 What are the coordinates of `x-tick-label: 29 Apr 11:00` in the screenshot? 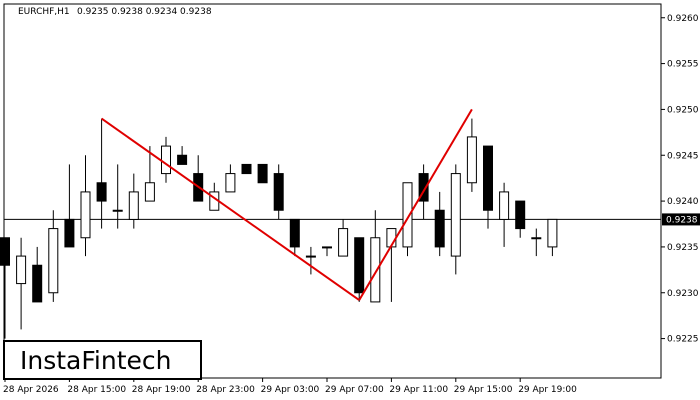 It's located at (418, 390).